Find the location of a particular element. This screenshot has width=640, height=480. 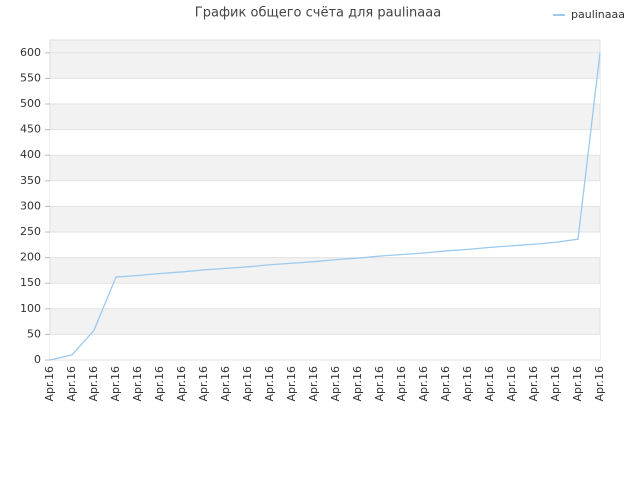

legend-label: paulinaaa is located at coordinates (598, 14).